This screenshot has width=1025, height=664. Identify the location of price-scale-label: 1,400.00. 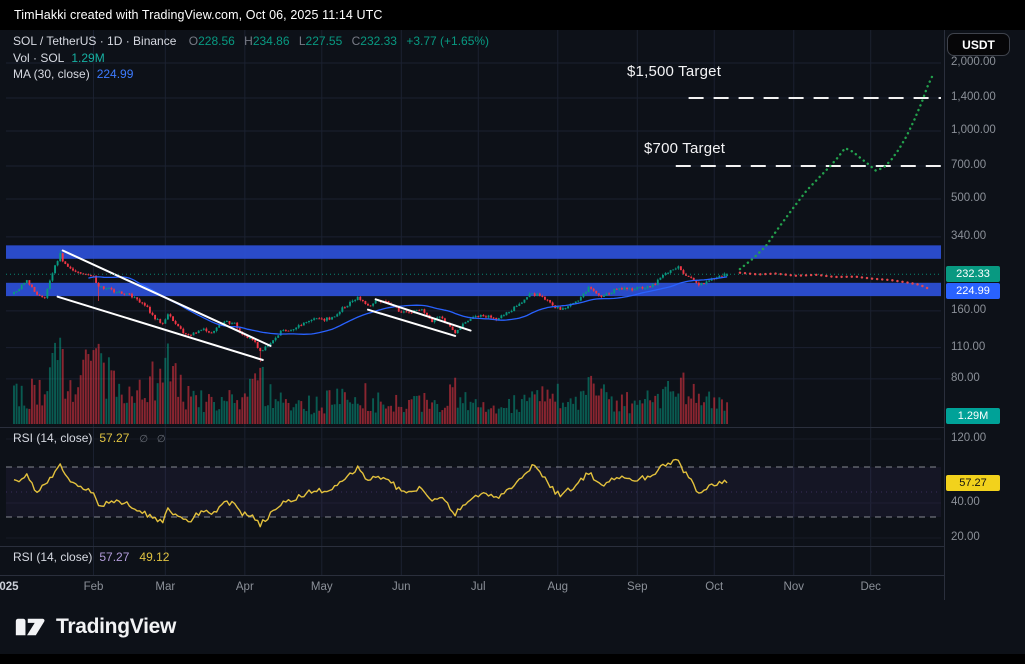
(973, 97).